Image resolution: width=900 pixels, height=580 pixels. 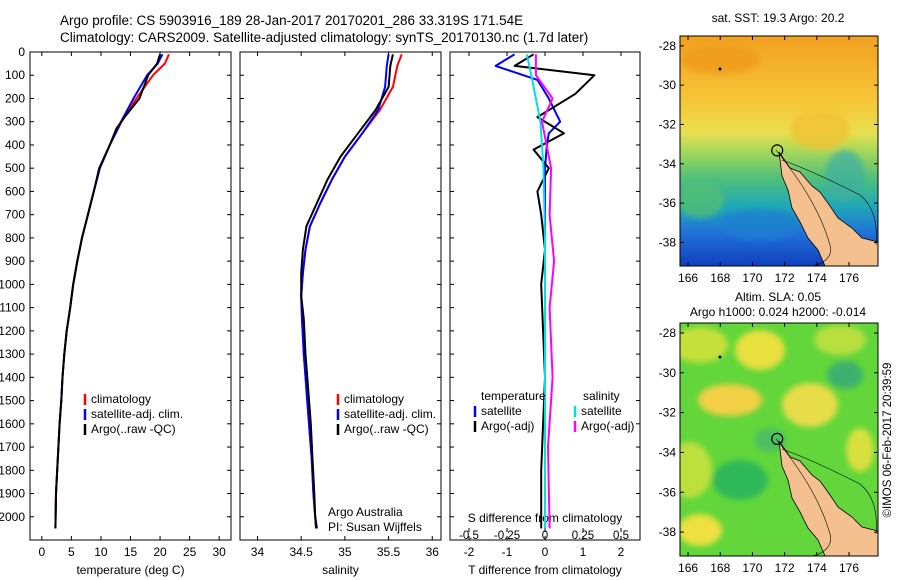 What do you see at coordinates (507, 552) in the screenshot?
I see `x-tick-label: -1` at bounding box center [507, 552].